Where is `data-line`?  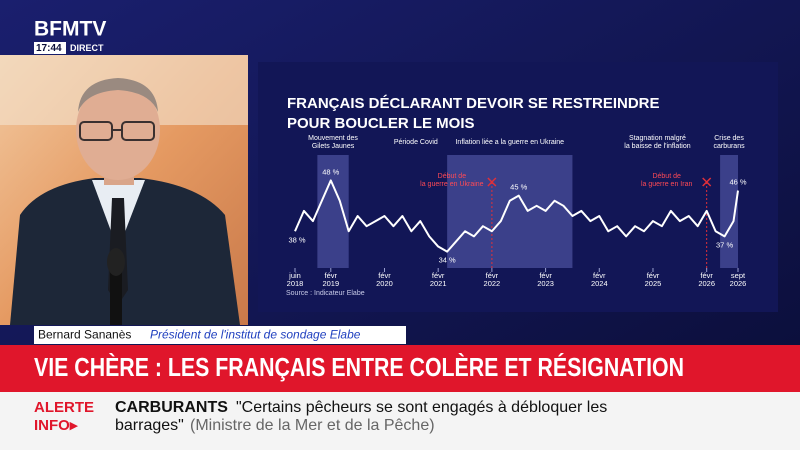 data-line is located at coordinates (516, 216).